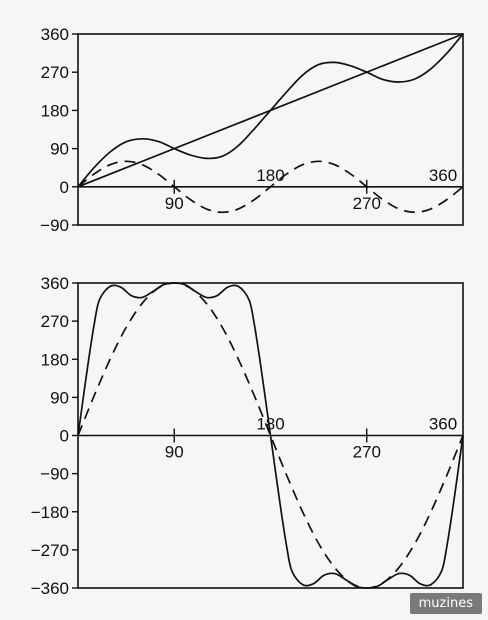  Describe the element at coordinates (445, 603) in the screenshot. I see `watermark-logo: muzines` at that location.